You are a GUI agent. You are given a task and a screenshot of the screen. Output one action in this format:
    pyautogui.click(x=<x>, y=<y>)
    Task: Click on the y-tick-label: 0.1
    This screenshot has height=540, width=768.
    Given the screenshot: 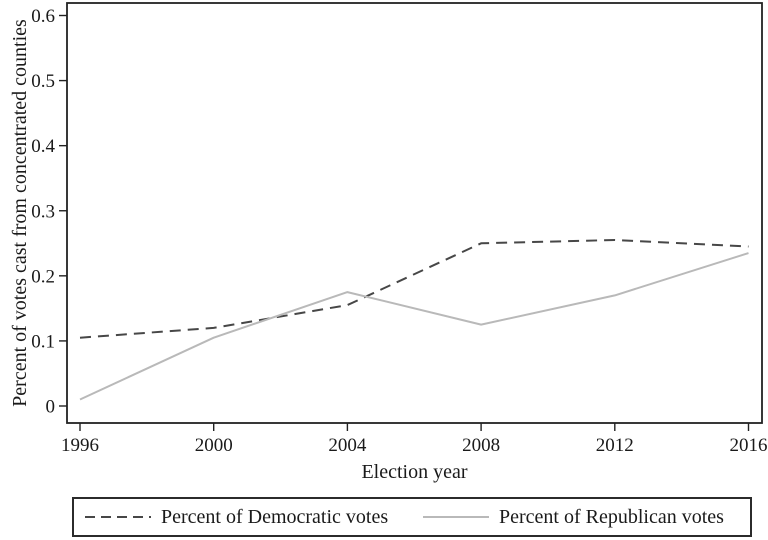 What is the action you would take?
    pyautogui.click(x=43, y=341)
    